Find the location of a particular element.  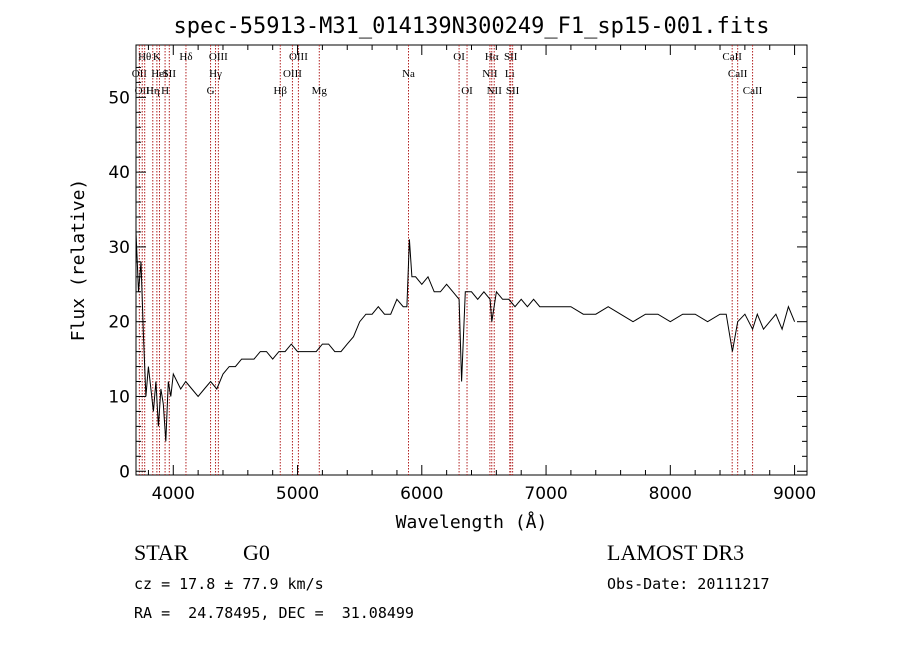

line-marker-label: H is located at coordinates (165, 91).